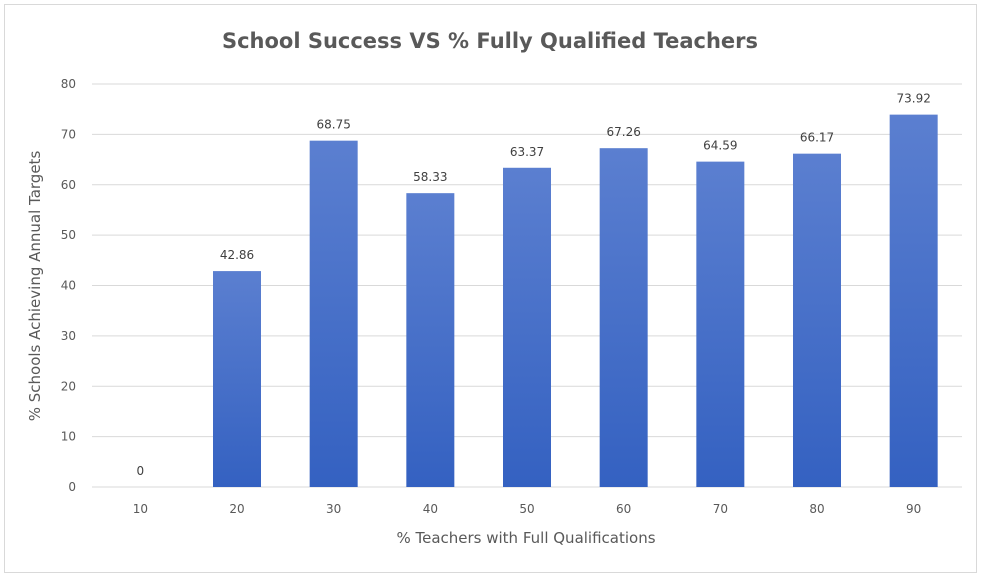 The image size is (983, 579). What do you see at coordinates (913, 509) in the screenshot?
I see `x-tick-label: 90` at bounding box center [913, 509].